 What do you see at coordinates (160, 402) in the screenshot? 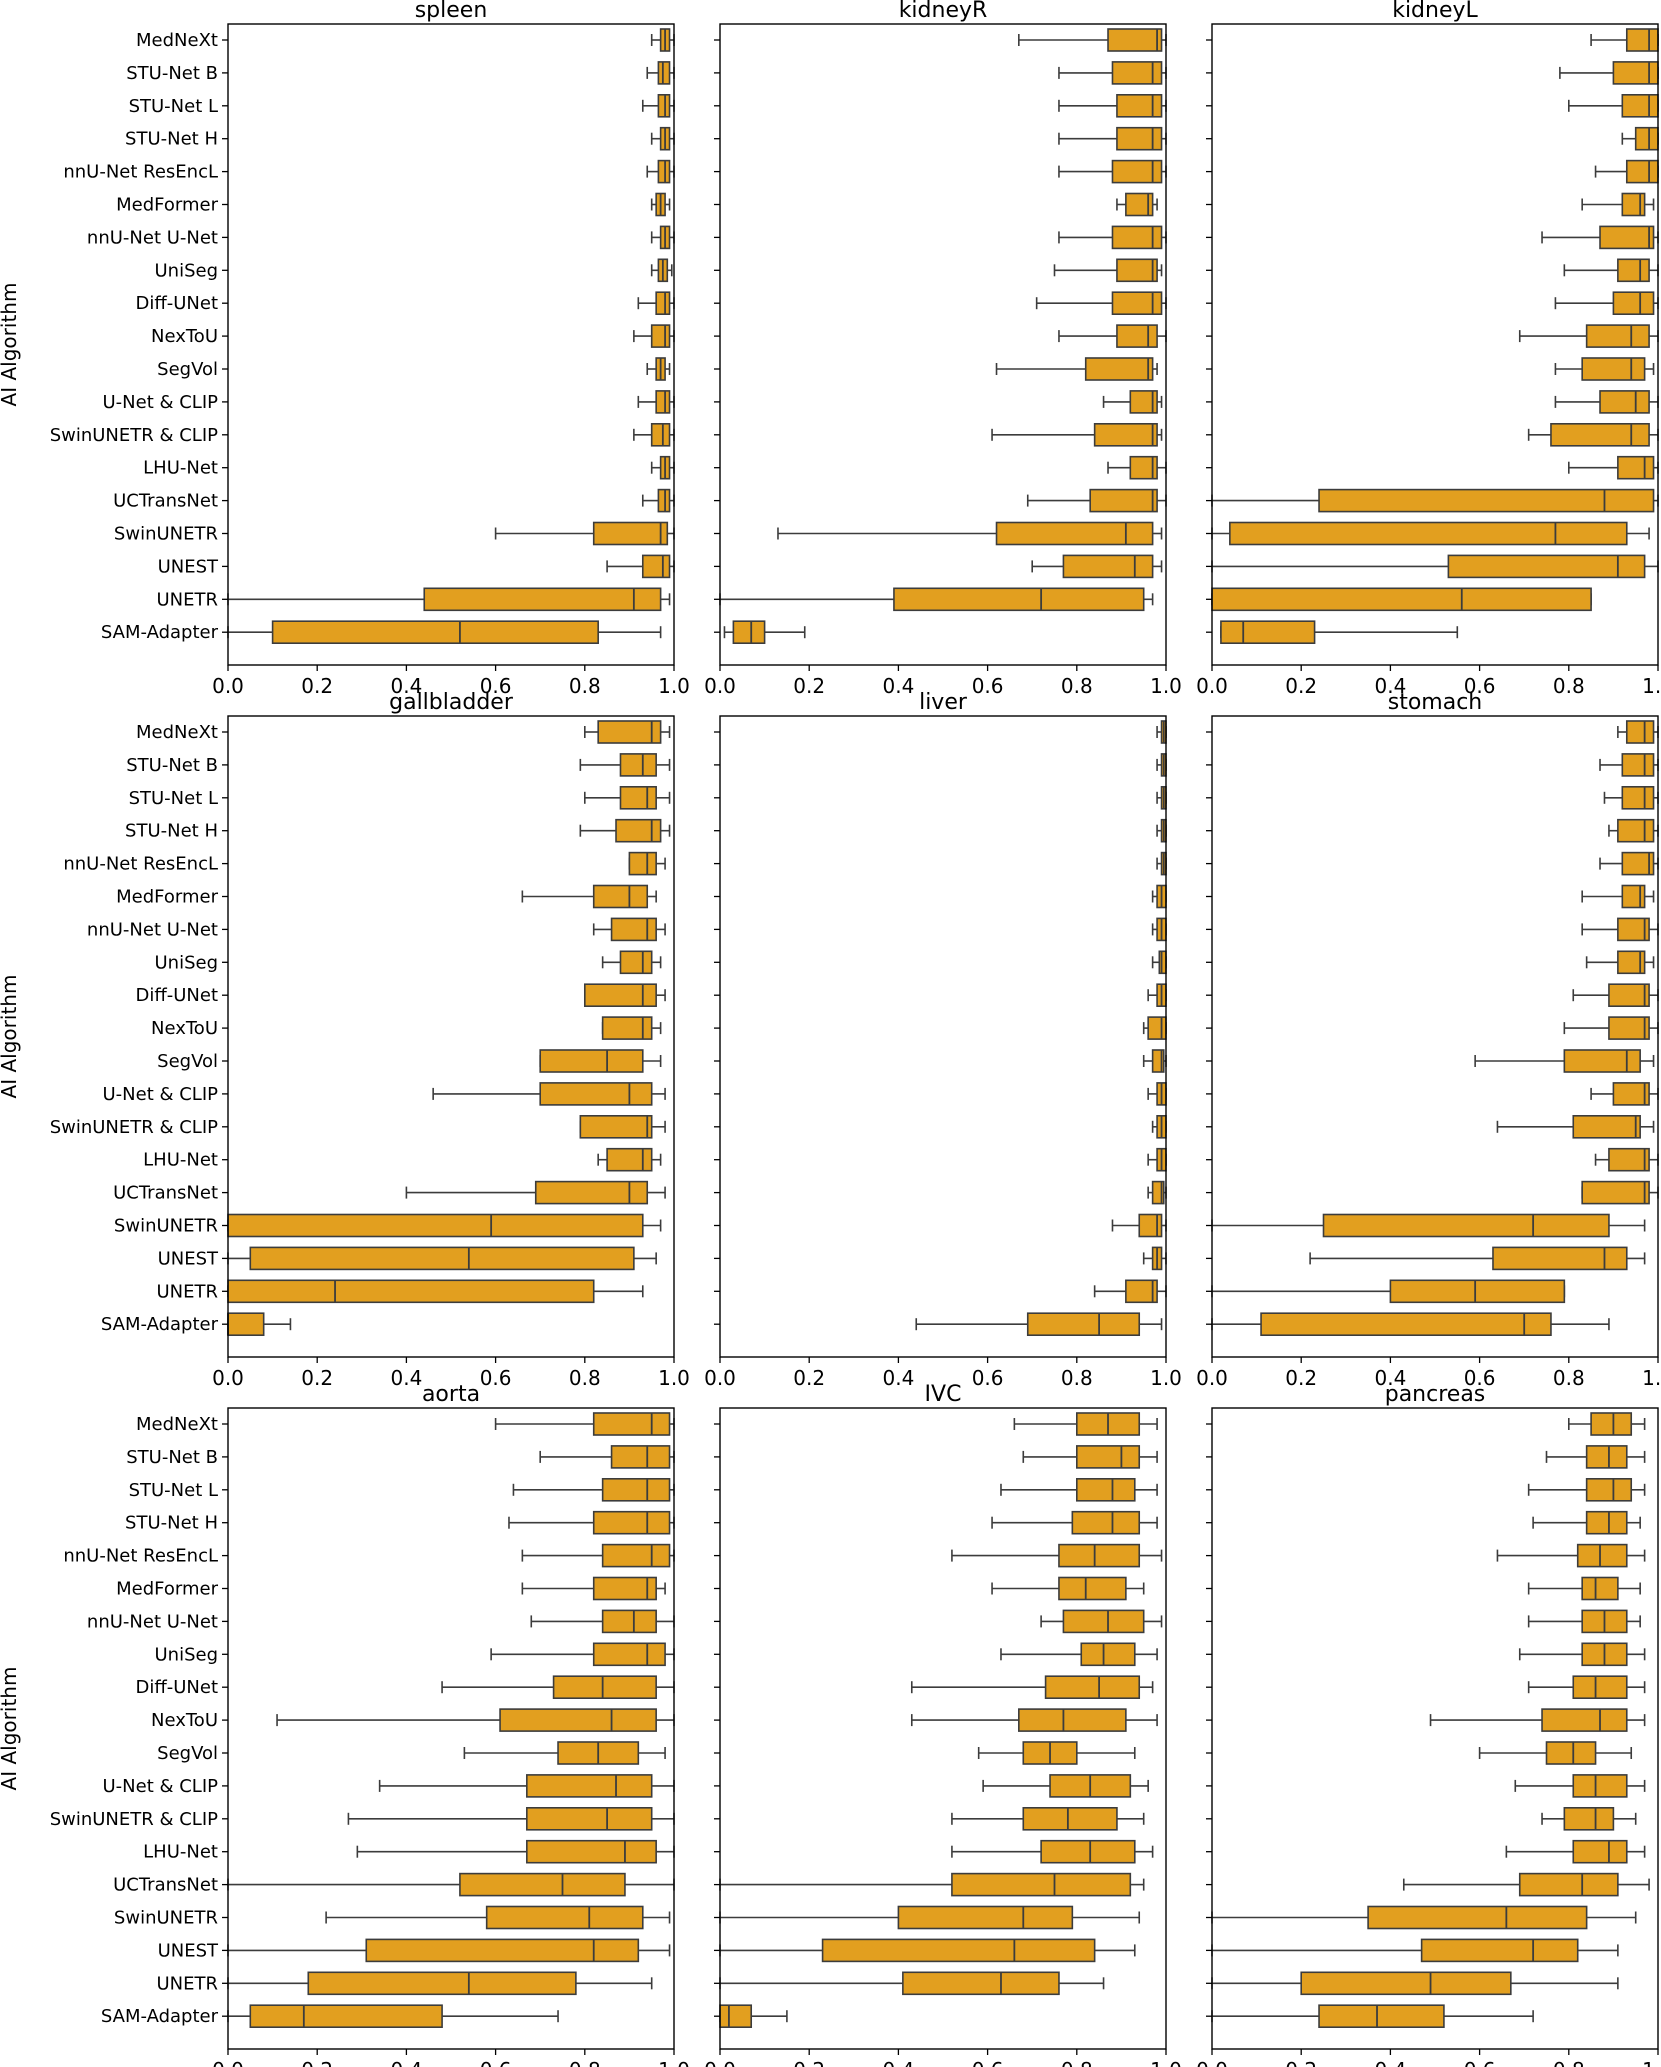
I see `category-label: U-Net & CLIP` at bounding box center [160, 402].